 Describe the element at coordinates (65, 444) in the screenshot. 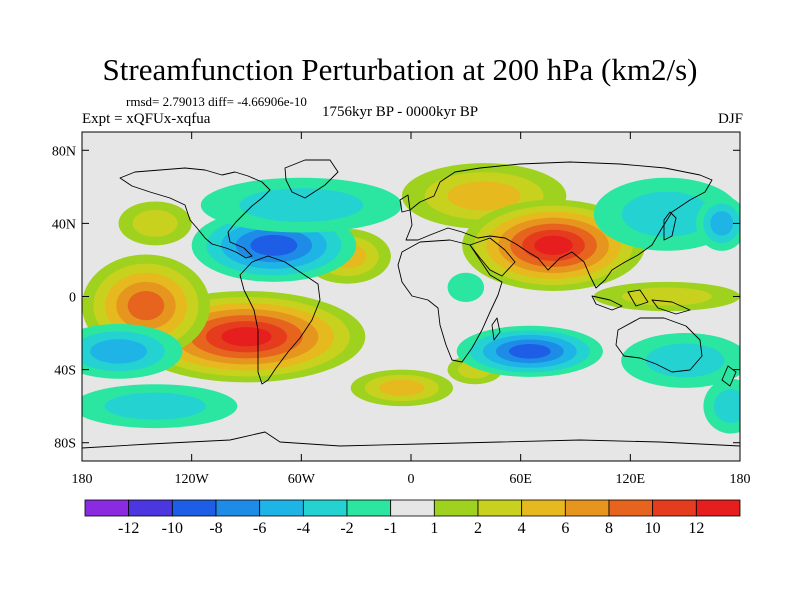

I see `lat-tick-label: 80S` at that location.